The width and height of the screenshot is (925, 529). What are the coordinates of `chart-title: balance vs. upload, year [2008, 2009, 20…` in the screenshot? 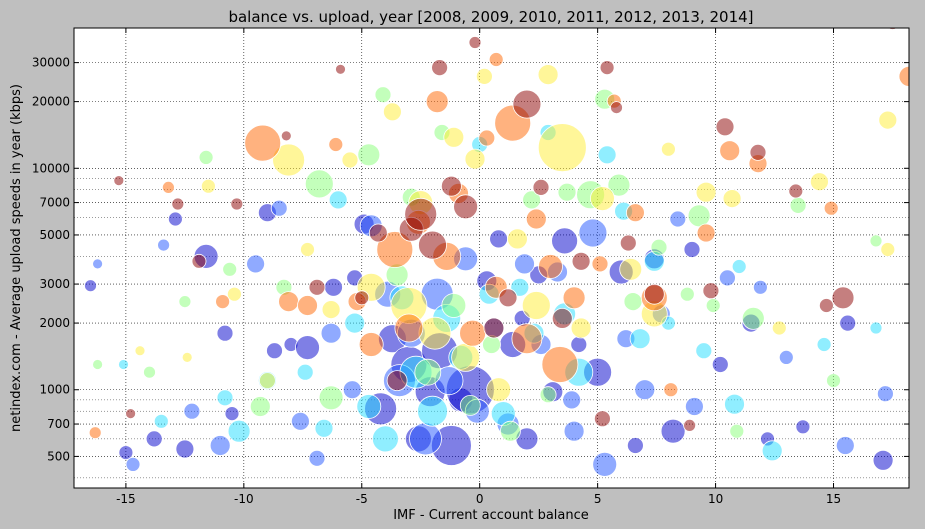 It's located at (490, 17).